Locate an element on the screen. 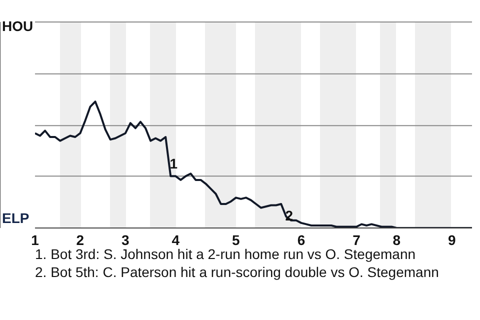 This screenshot has width=480, height=320. text: HOU is located at coordinates (18, 26).